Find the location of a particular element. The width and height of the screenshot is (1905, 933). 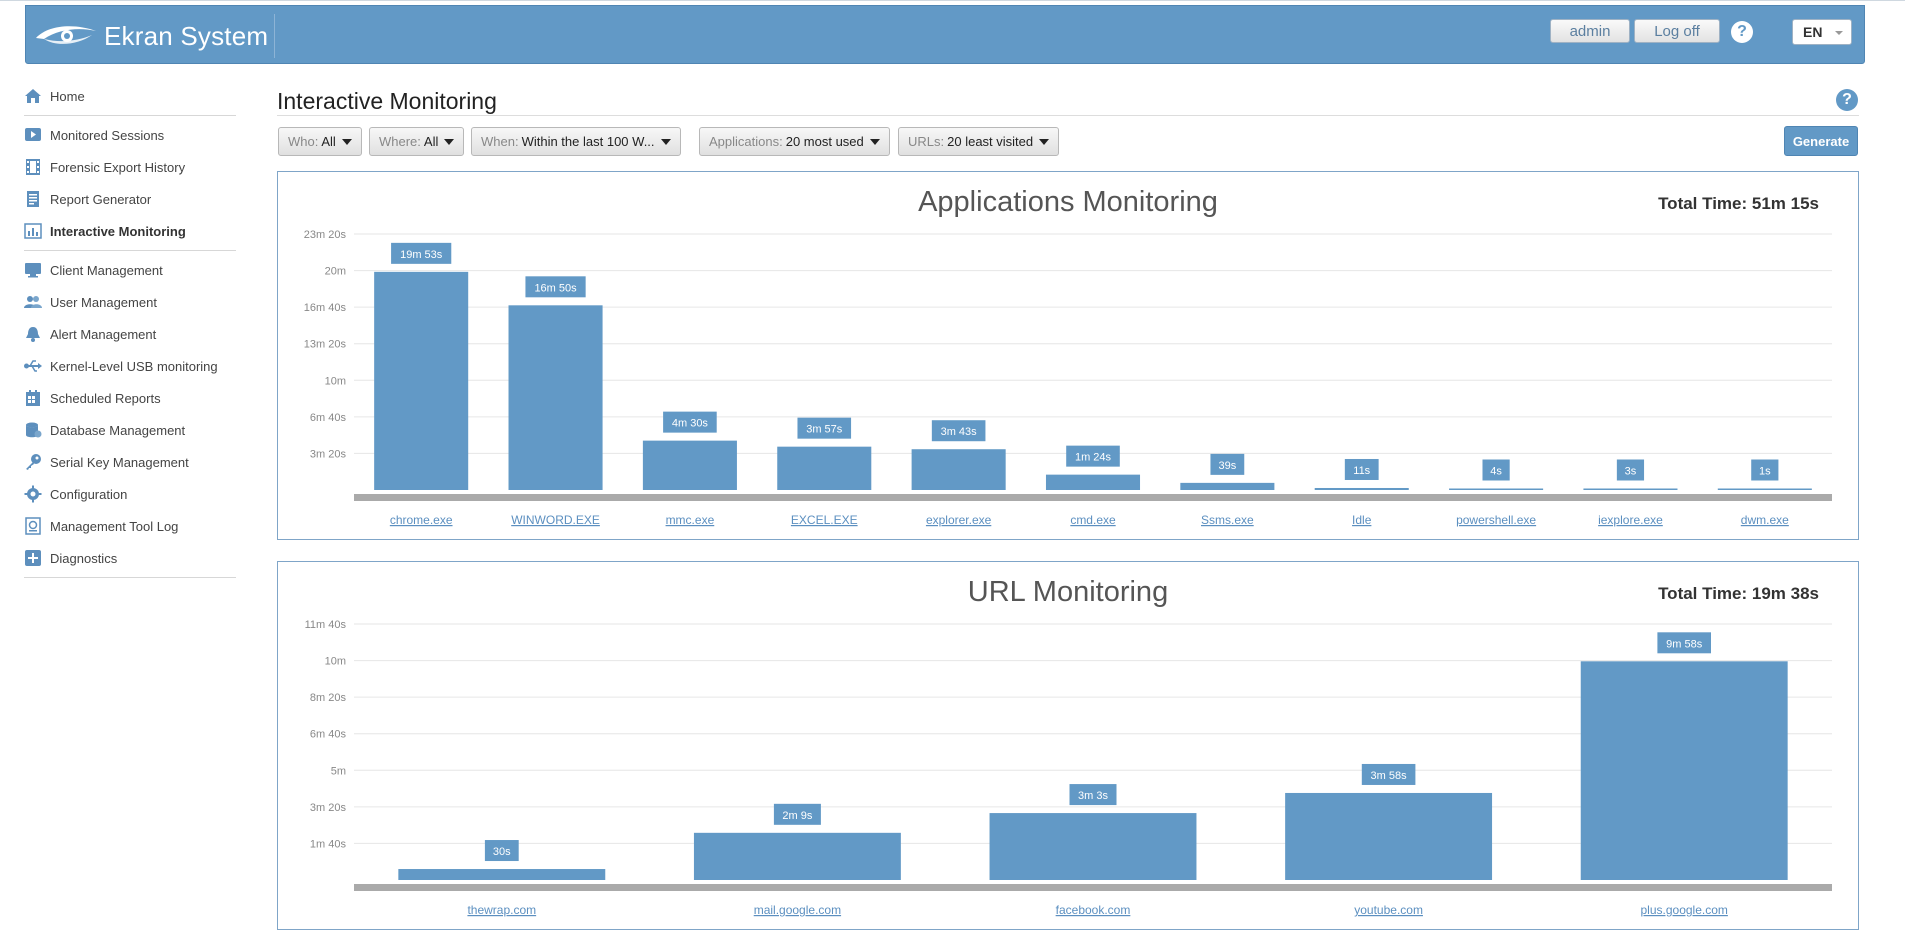

sidebar-item-label: Diagnostics is located at coordinates (84, 558).